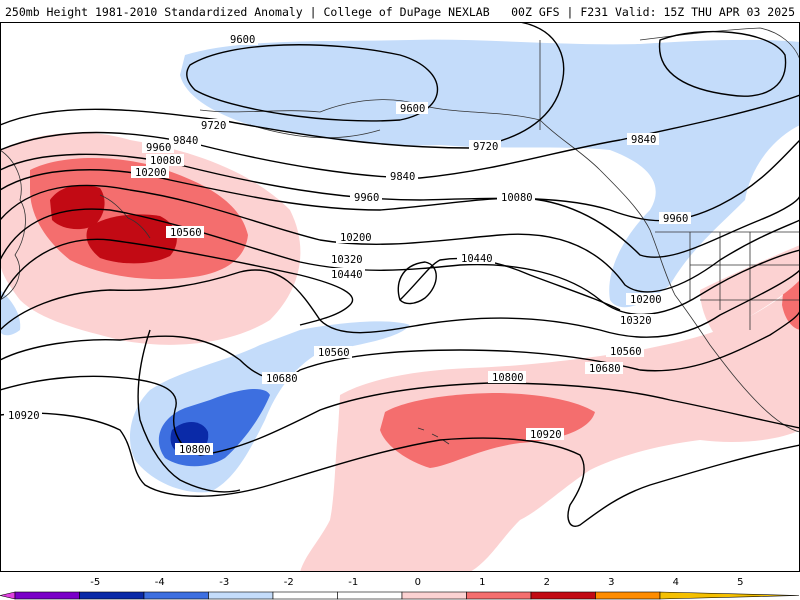 Image resolution: width=800 pixels, height=600 pixels. I want to click on color-legend: -5 -4 -3 -2 -1 0 1 2 3 4 5, so click(400, 588).